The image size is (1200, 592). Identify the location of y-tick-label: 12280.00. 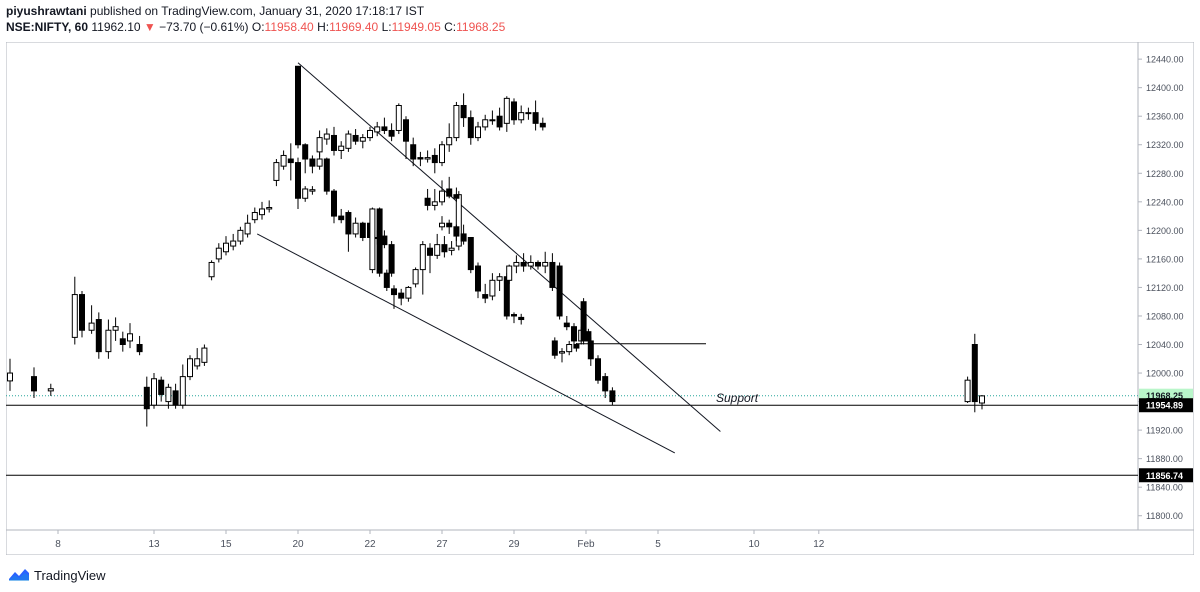
(1165, 174).